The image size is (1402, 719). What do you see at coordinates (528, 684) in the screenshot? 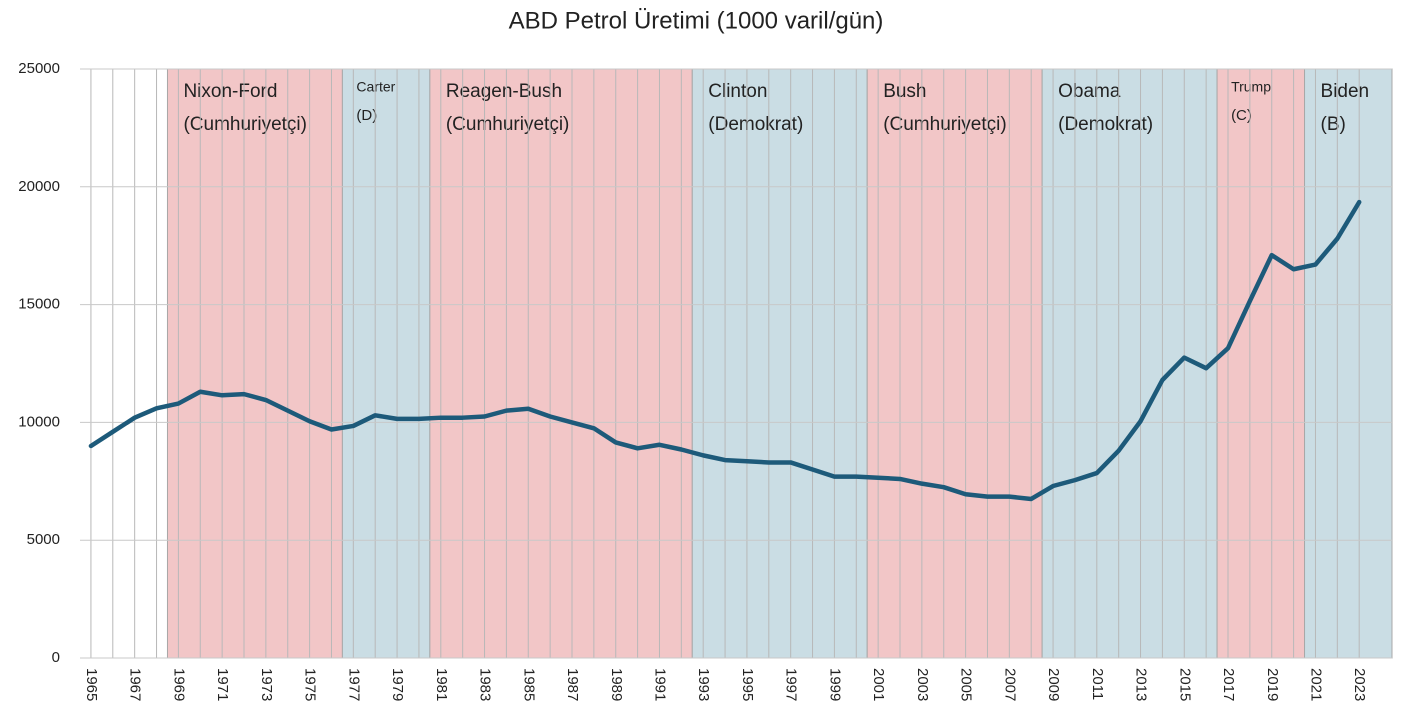
I see `x-tick-label: 1985` at bounding box center [528, 684].